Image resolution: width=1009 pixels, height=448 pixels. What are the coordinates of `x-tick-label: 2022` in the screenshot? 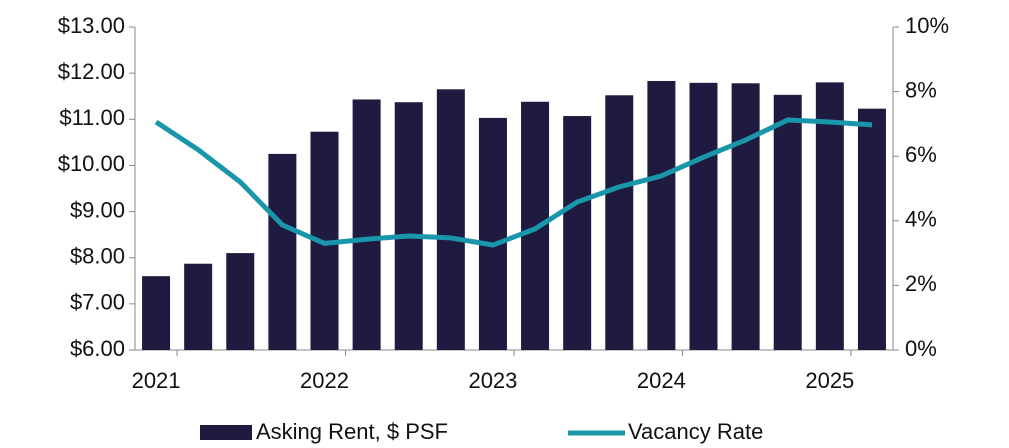 It's located at (324, 380).